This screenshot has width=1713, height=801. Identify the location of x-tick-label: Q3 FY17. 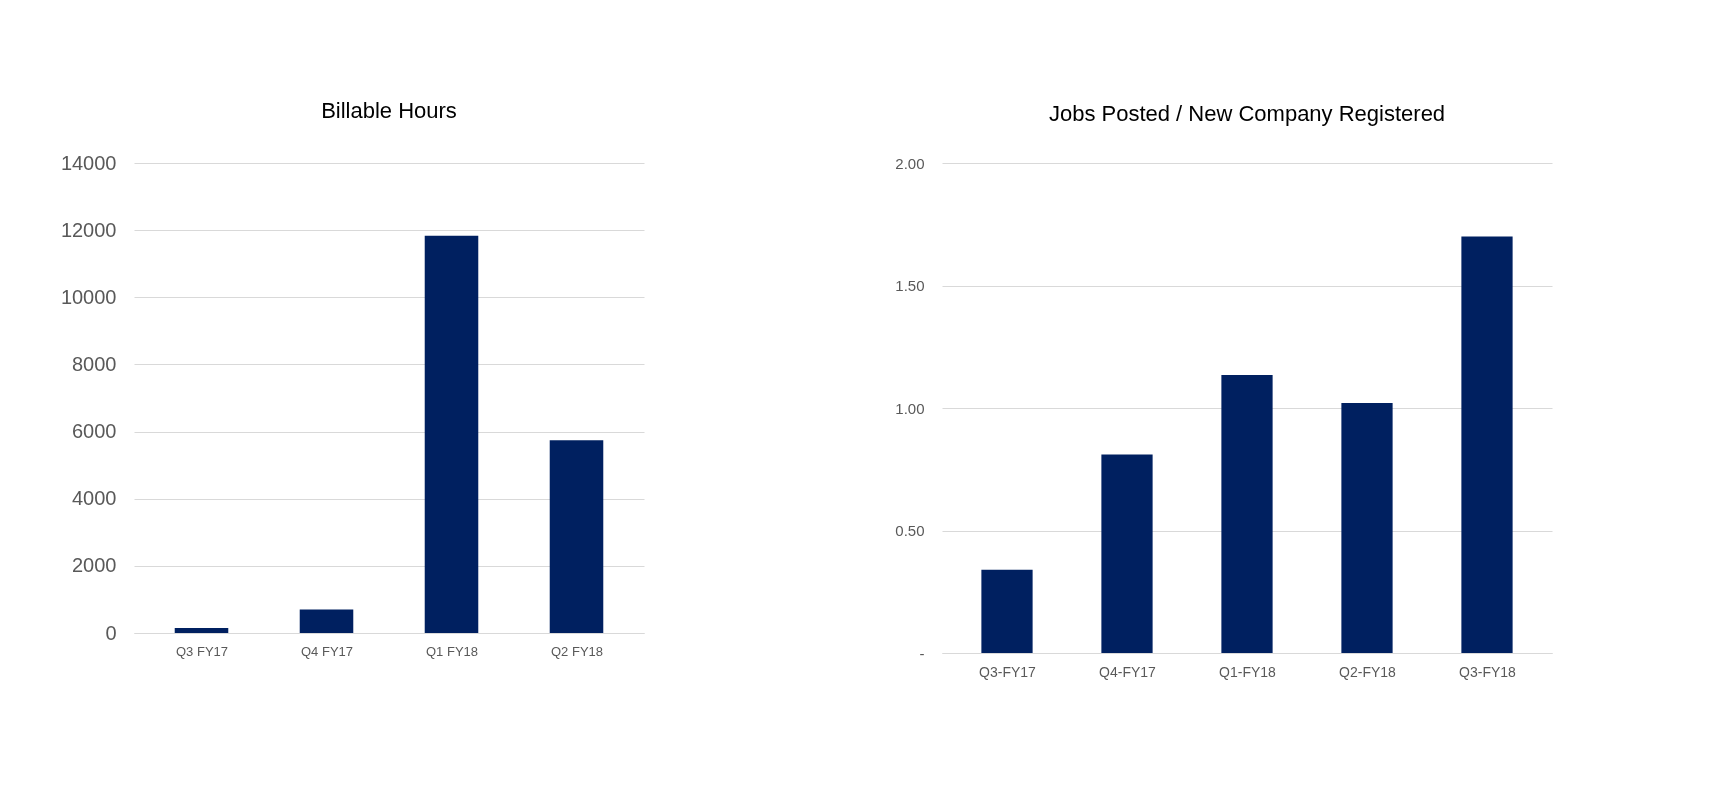
(202, 651).